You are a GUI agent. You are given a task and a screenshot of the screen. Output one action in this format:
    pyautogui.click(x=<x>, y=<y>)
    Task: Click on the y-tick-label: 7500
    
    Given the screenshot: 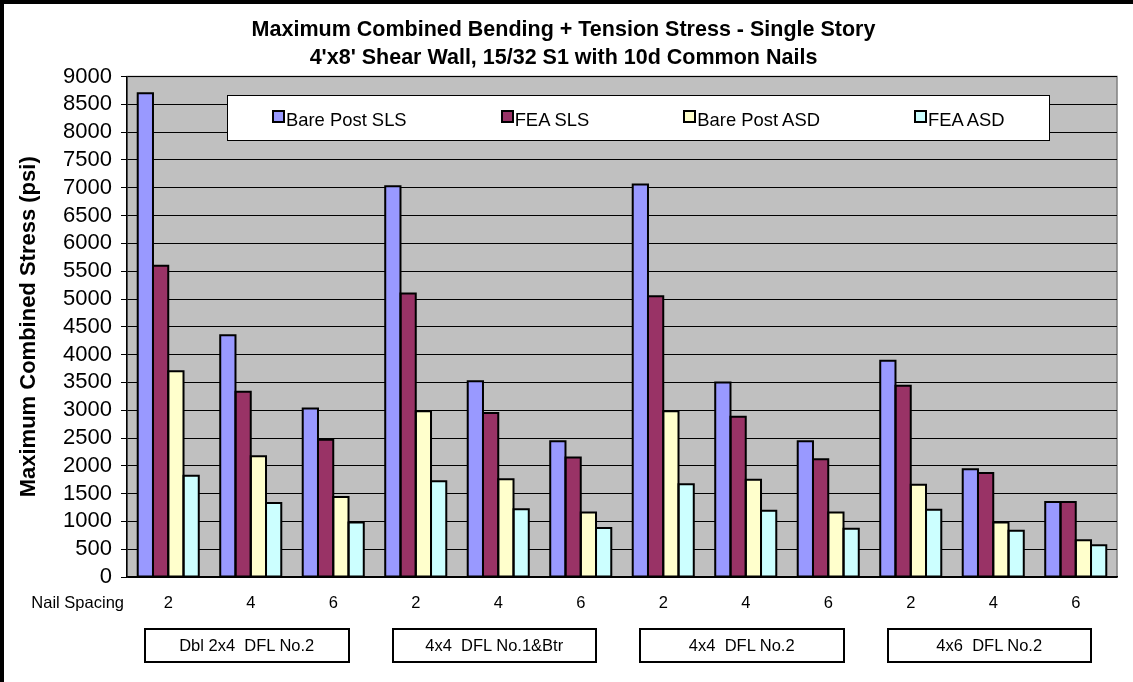 What is the action you would take?
    pyautogui.click(x=87, y=159)
    